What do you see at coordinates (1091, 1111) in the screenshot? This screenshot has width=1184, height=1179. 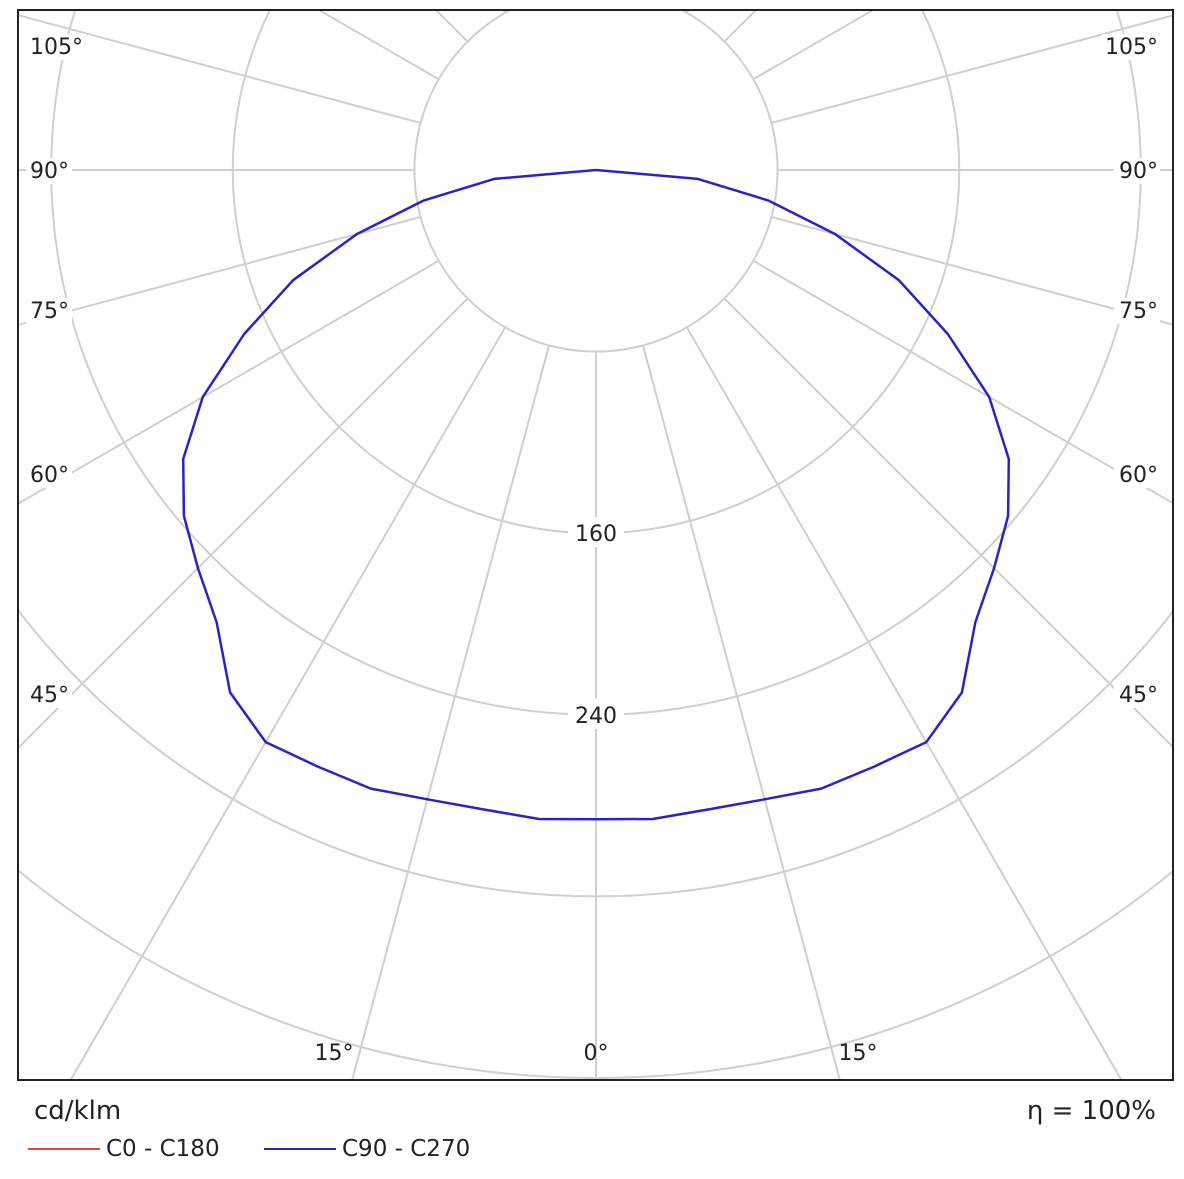 I see `efficiency-label: η = 100%` at bounding box center [1091, 1111].